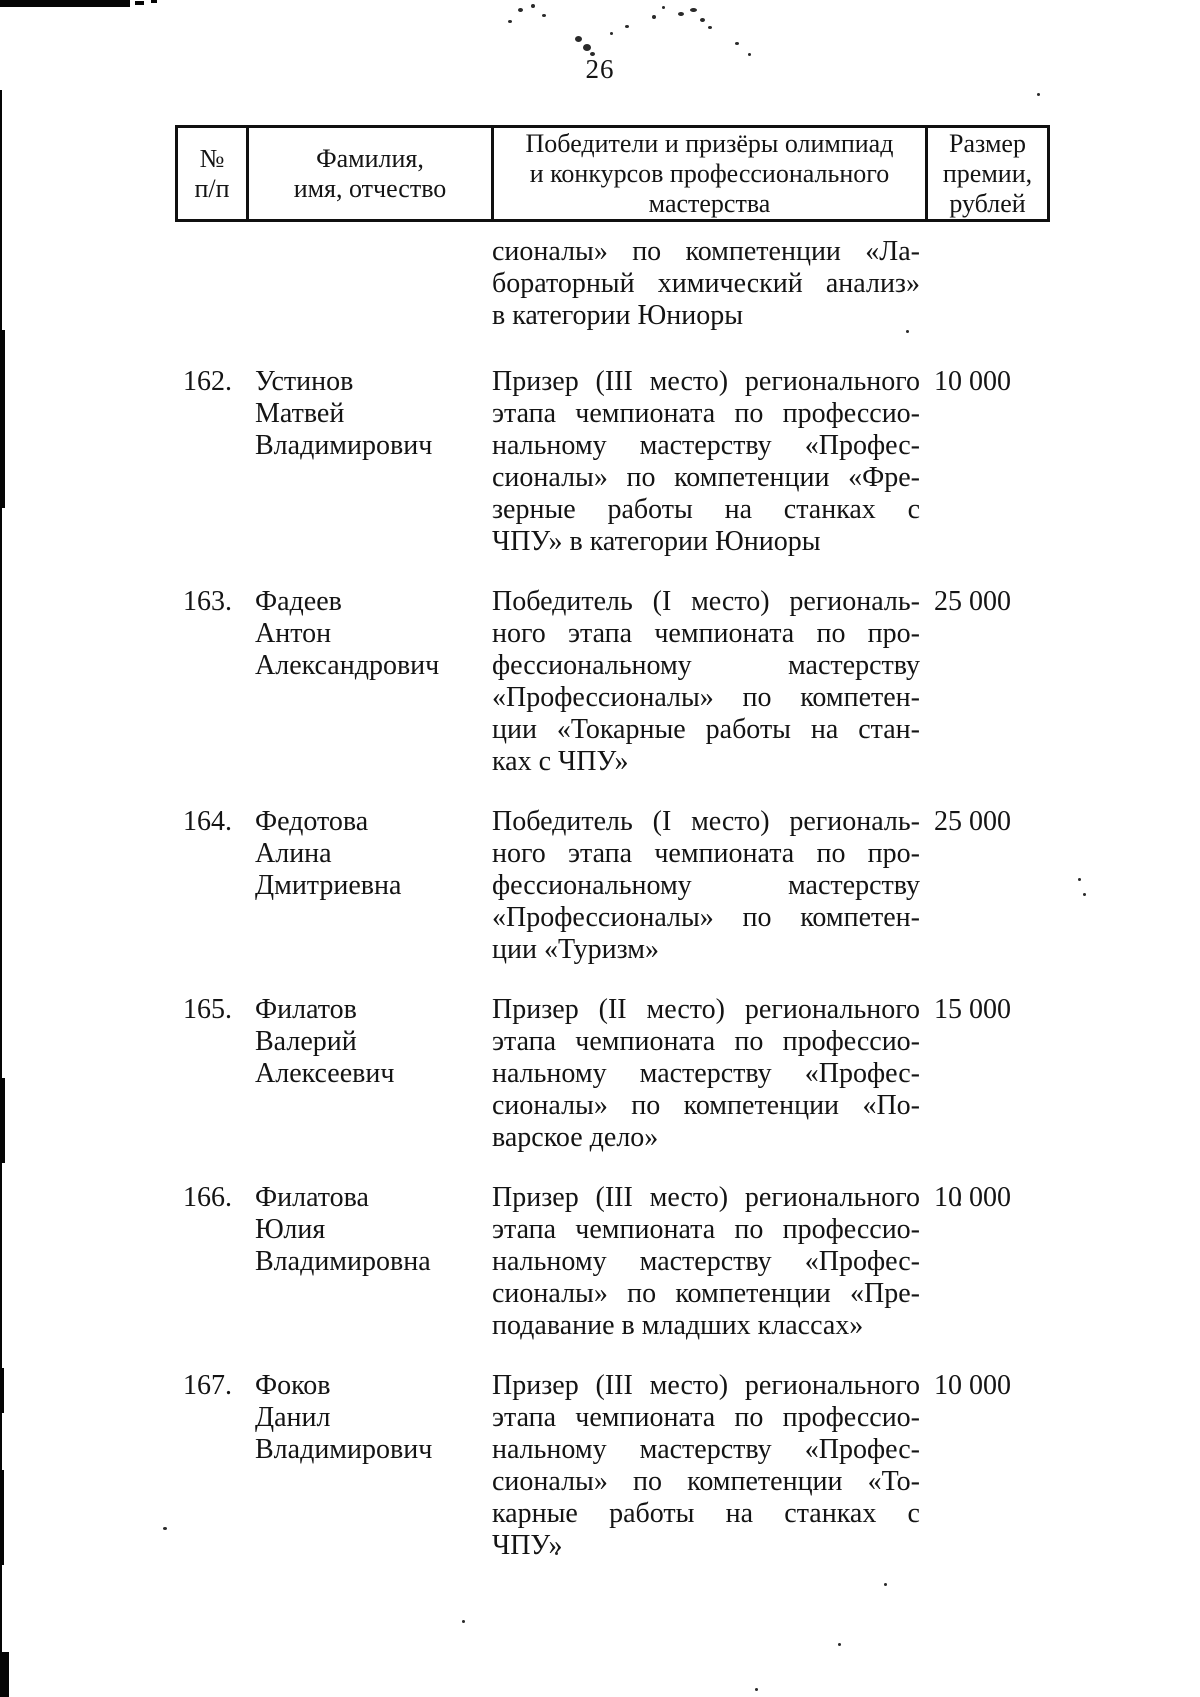 The width and height of the screenshot is (1200, 1697). Describe the element at coordinates (706, 251) in the screenshot. I see `description-line: сионалы» по компетенции «Ла-` at that location.